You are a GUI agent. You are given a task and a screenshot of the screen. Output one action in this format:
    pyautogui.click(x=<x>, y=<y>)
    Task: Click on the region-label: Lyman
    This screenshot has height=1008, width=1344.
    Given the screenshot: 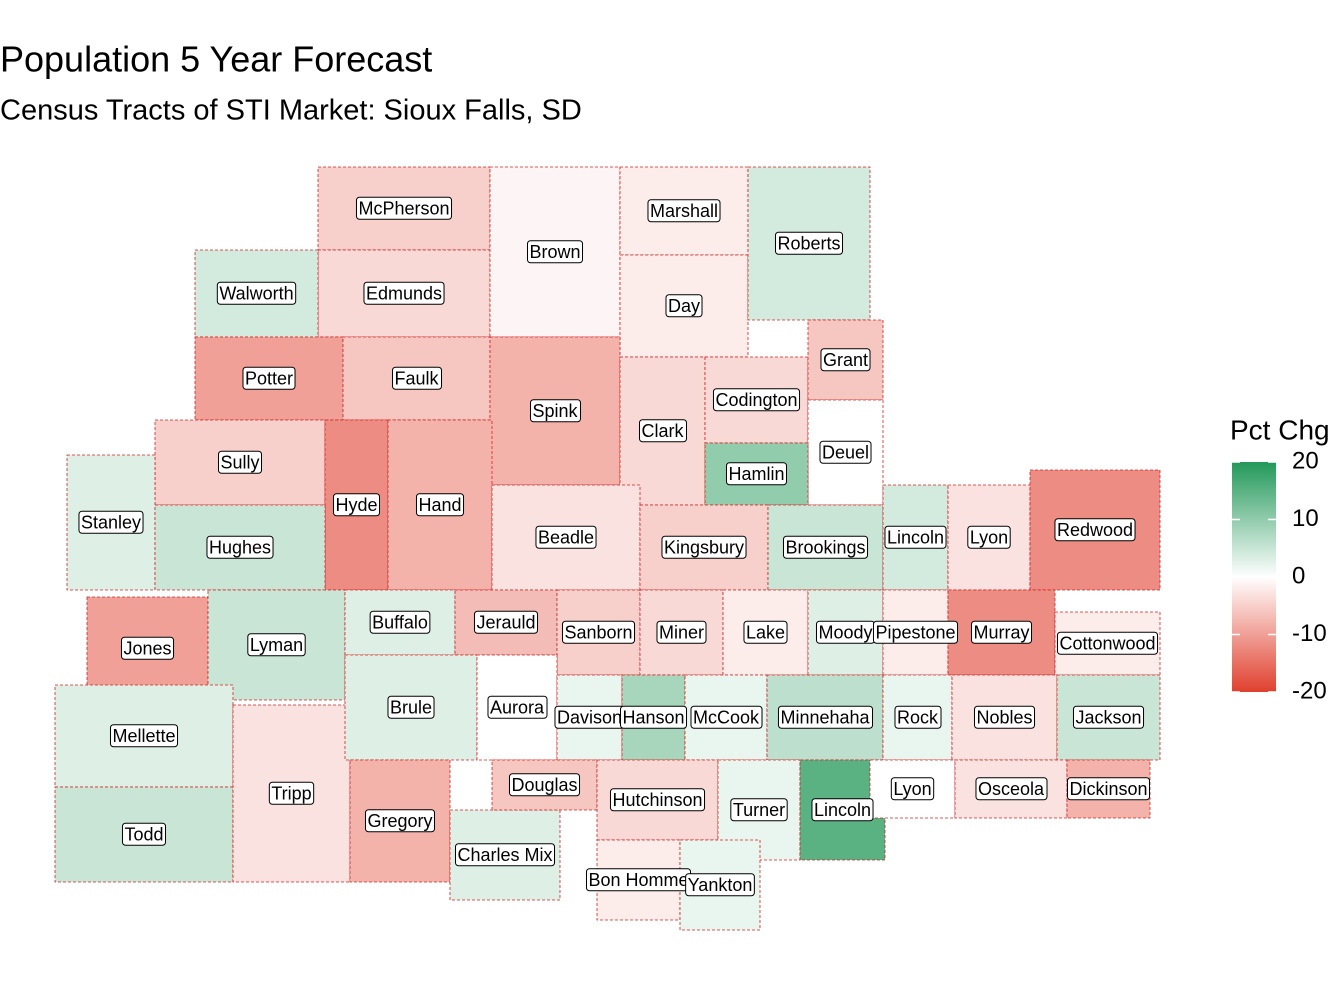 What is the action you would take?
    pyautogui.click(x=276, y=645)
    